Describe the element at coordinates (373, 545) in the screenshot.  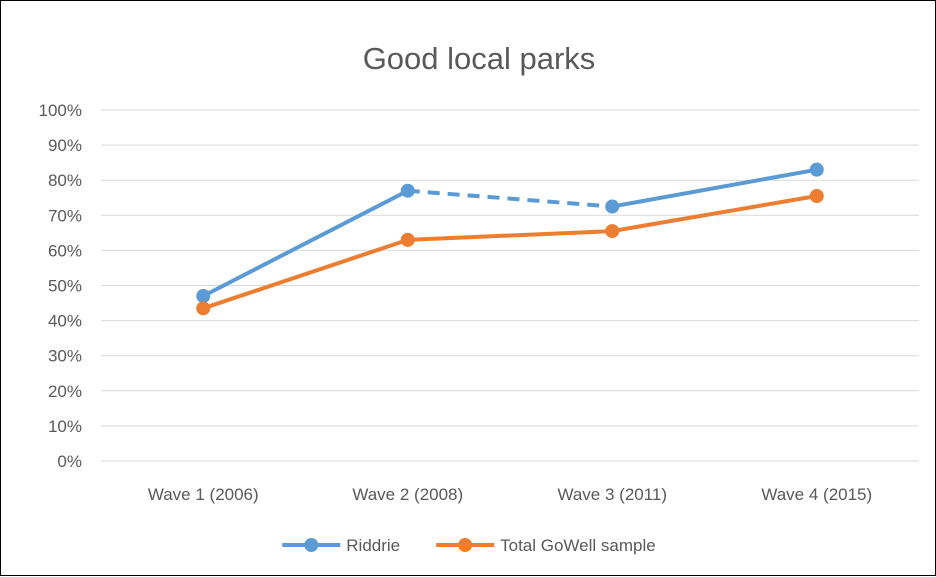
I see `legend-label: Riddrie` at that location.